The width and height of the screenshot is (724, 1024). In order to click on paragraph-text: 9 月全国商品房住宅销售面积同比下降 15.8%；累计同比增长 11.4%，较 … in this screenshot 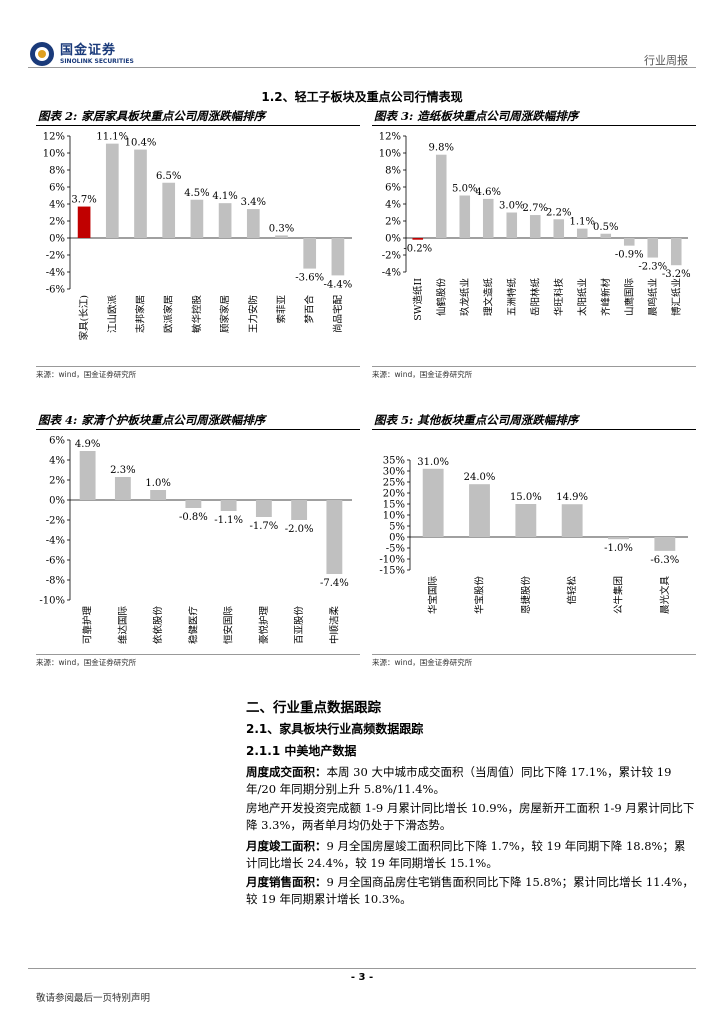, I will do `click(470, 890)`.